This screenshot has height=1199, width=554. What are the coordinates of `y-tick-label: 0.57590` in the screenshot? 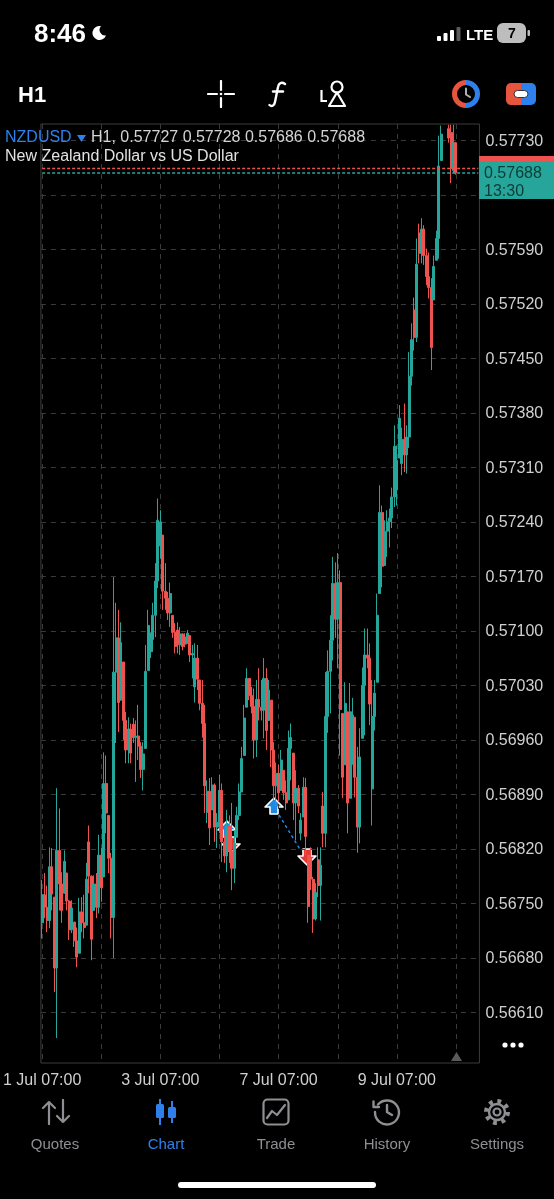 It's located at (514, 249).